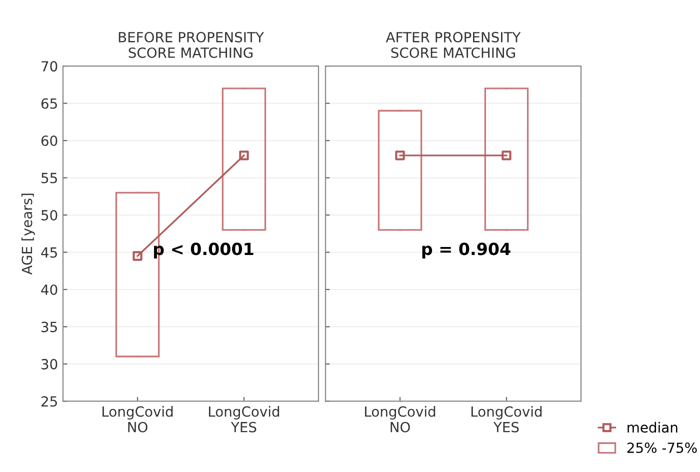  I want to click on y-tick-label: 35, so click(49, 327).